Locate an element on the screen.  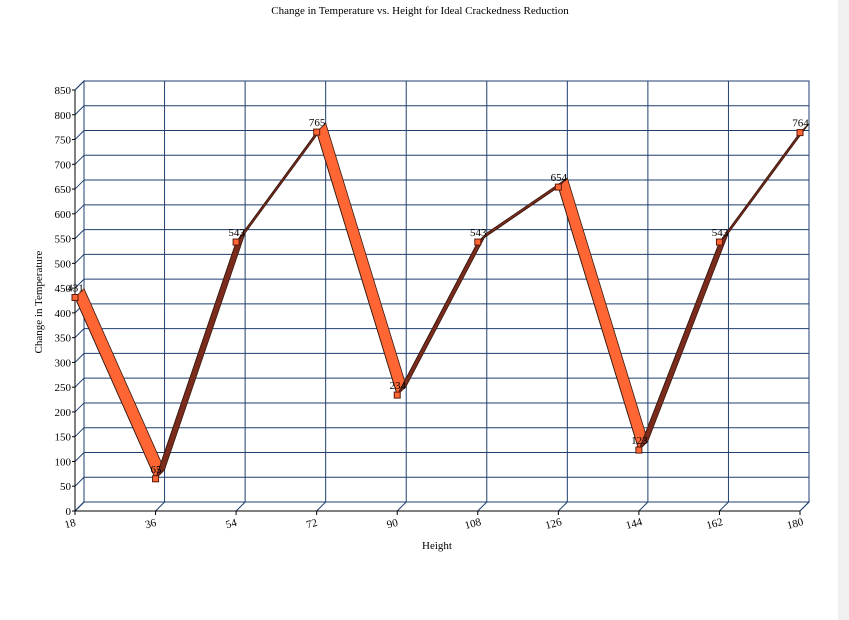
data-label: 234 is located at coordinates (397, 386).